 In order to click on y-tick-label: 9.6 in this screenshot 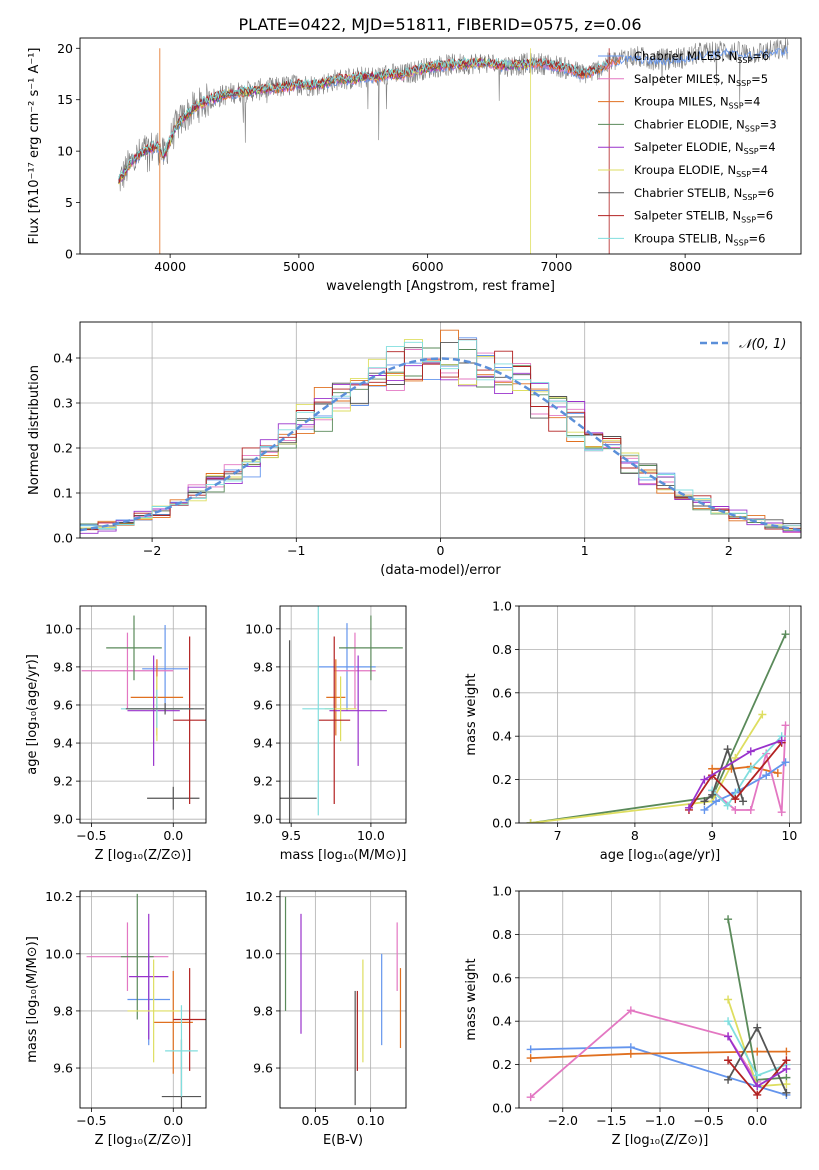, I will do `click(263, 704)`.